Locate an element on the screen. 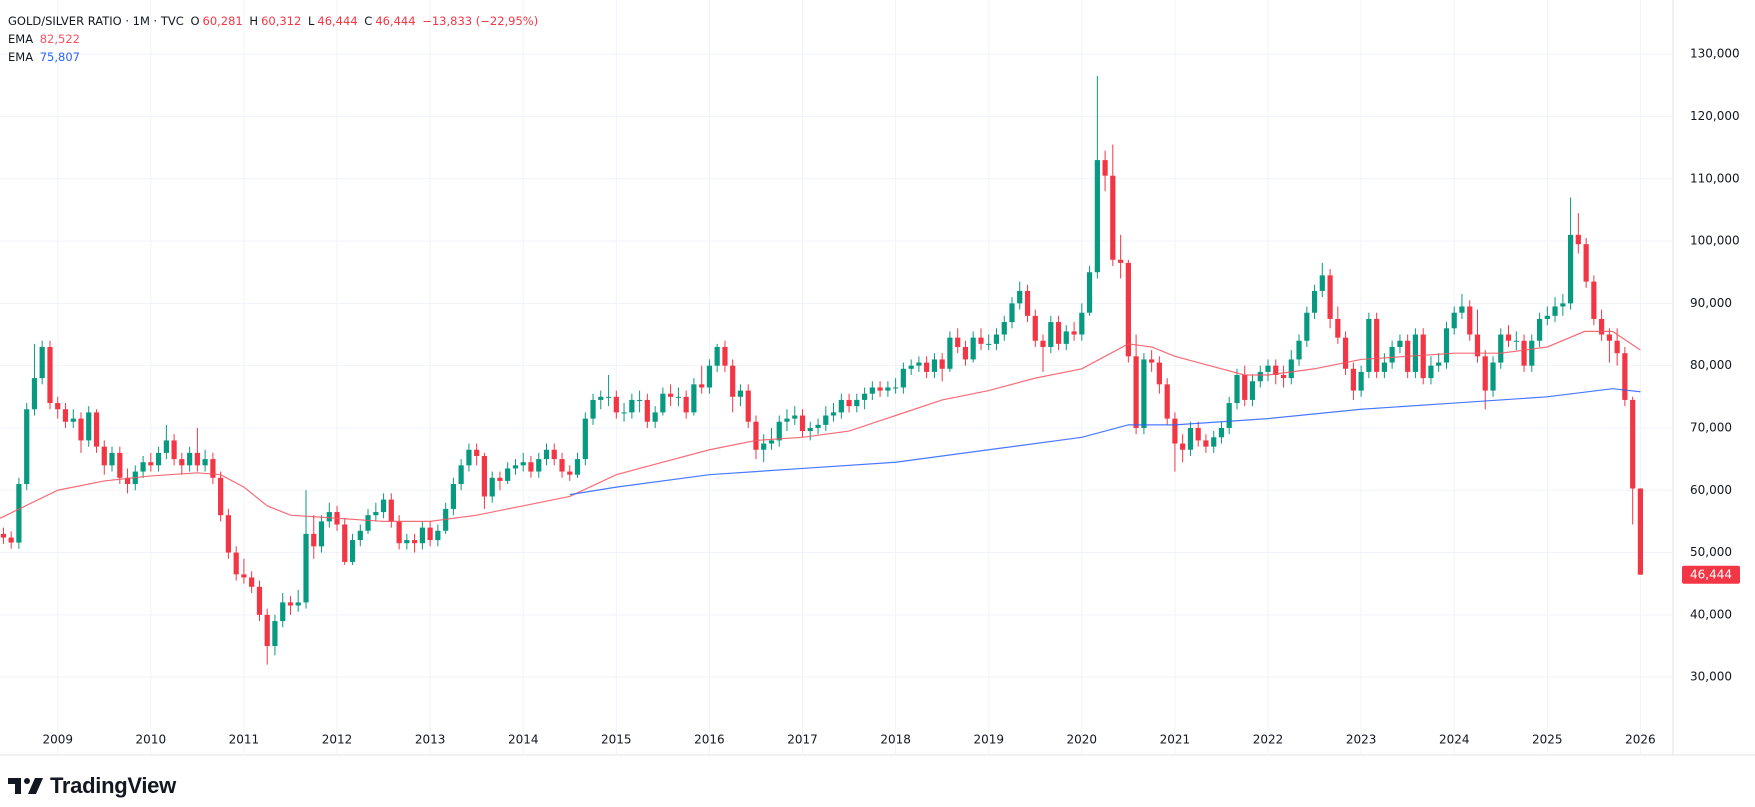  y-tick-label: 120,000 is located at coordinates (1715, 116).